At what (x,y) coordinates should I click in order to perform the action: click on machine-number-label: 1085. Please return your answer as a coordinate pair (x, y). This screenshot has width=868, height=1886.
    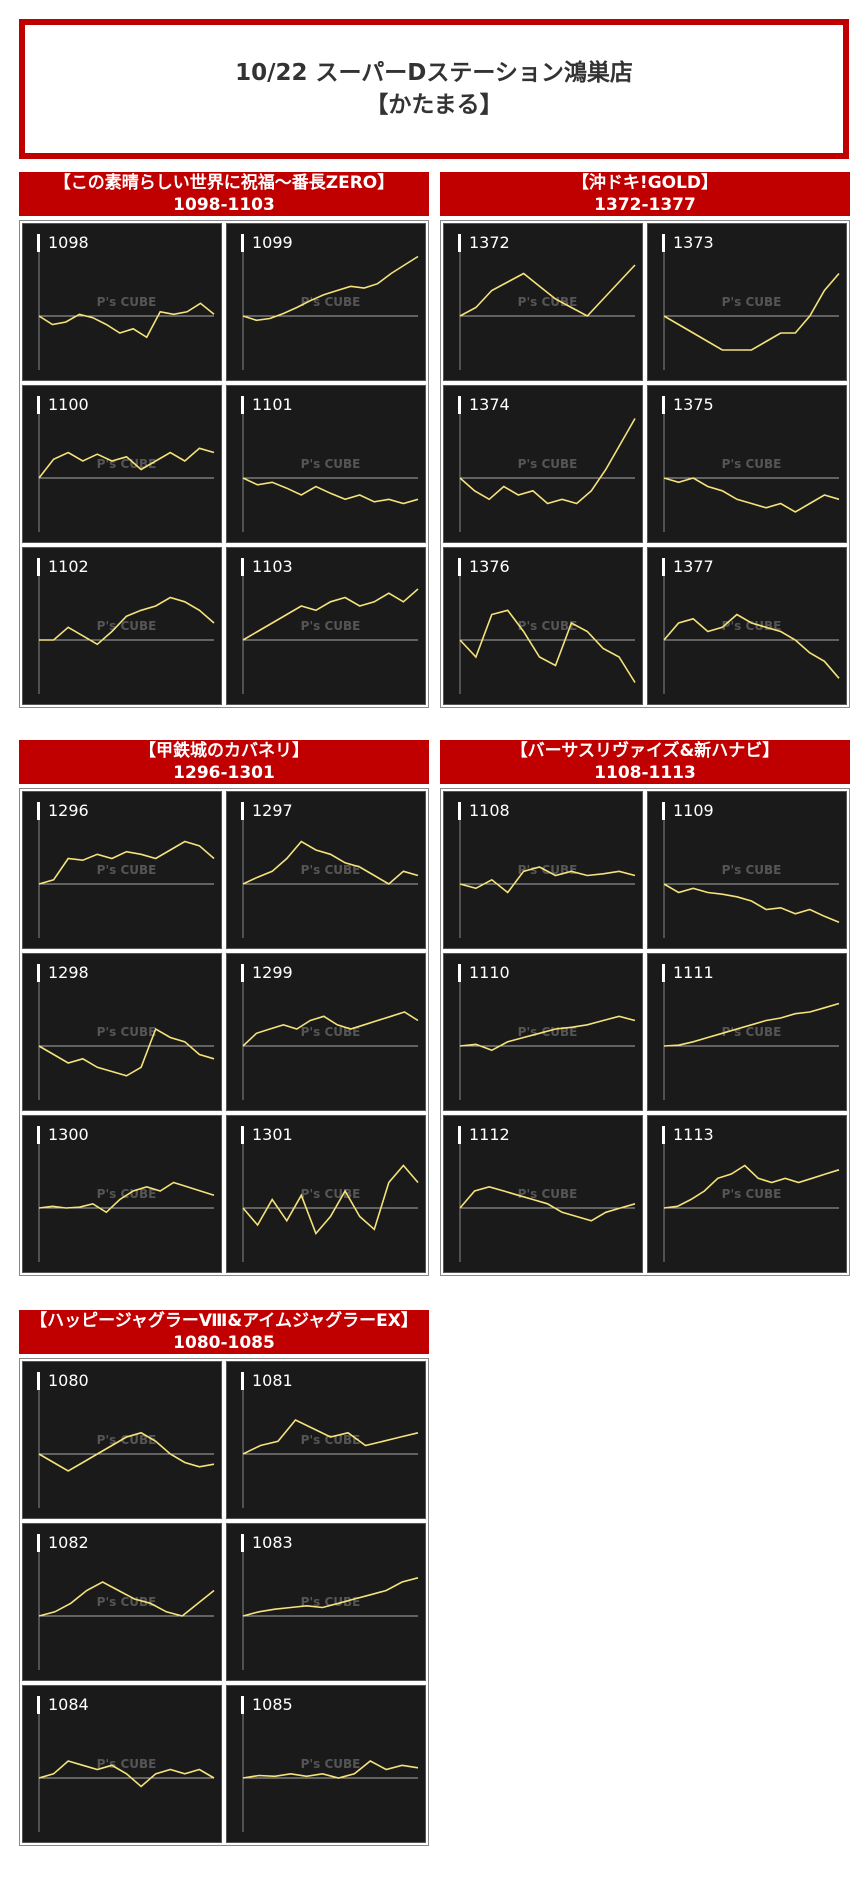
    Looking at the image, I should click on (267, 1705).